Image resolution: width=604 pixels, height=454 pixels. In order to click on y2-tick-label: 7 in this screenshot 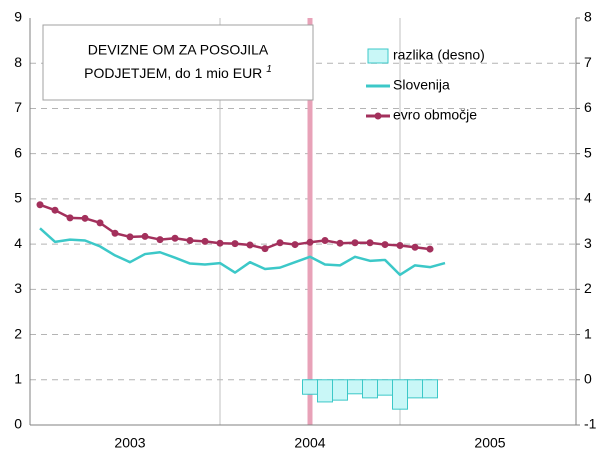, I will do `click(588, 62)`.